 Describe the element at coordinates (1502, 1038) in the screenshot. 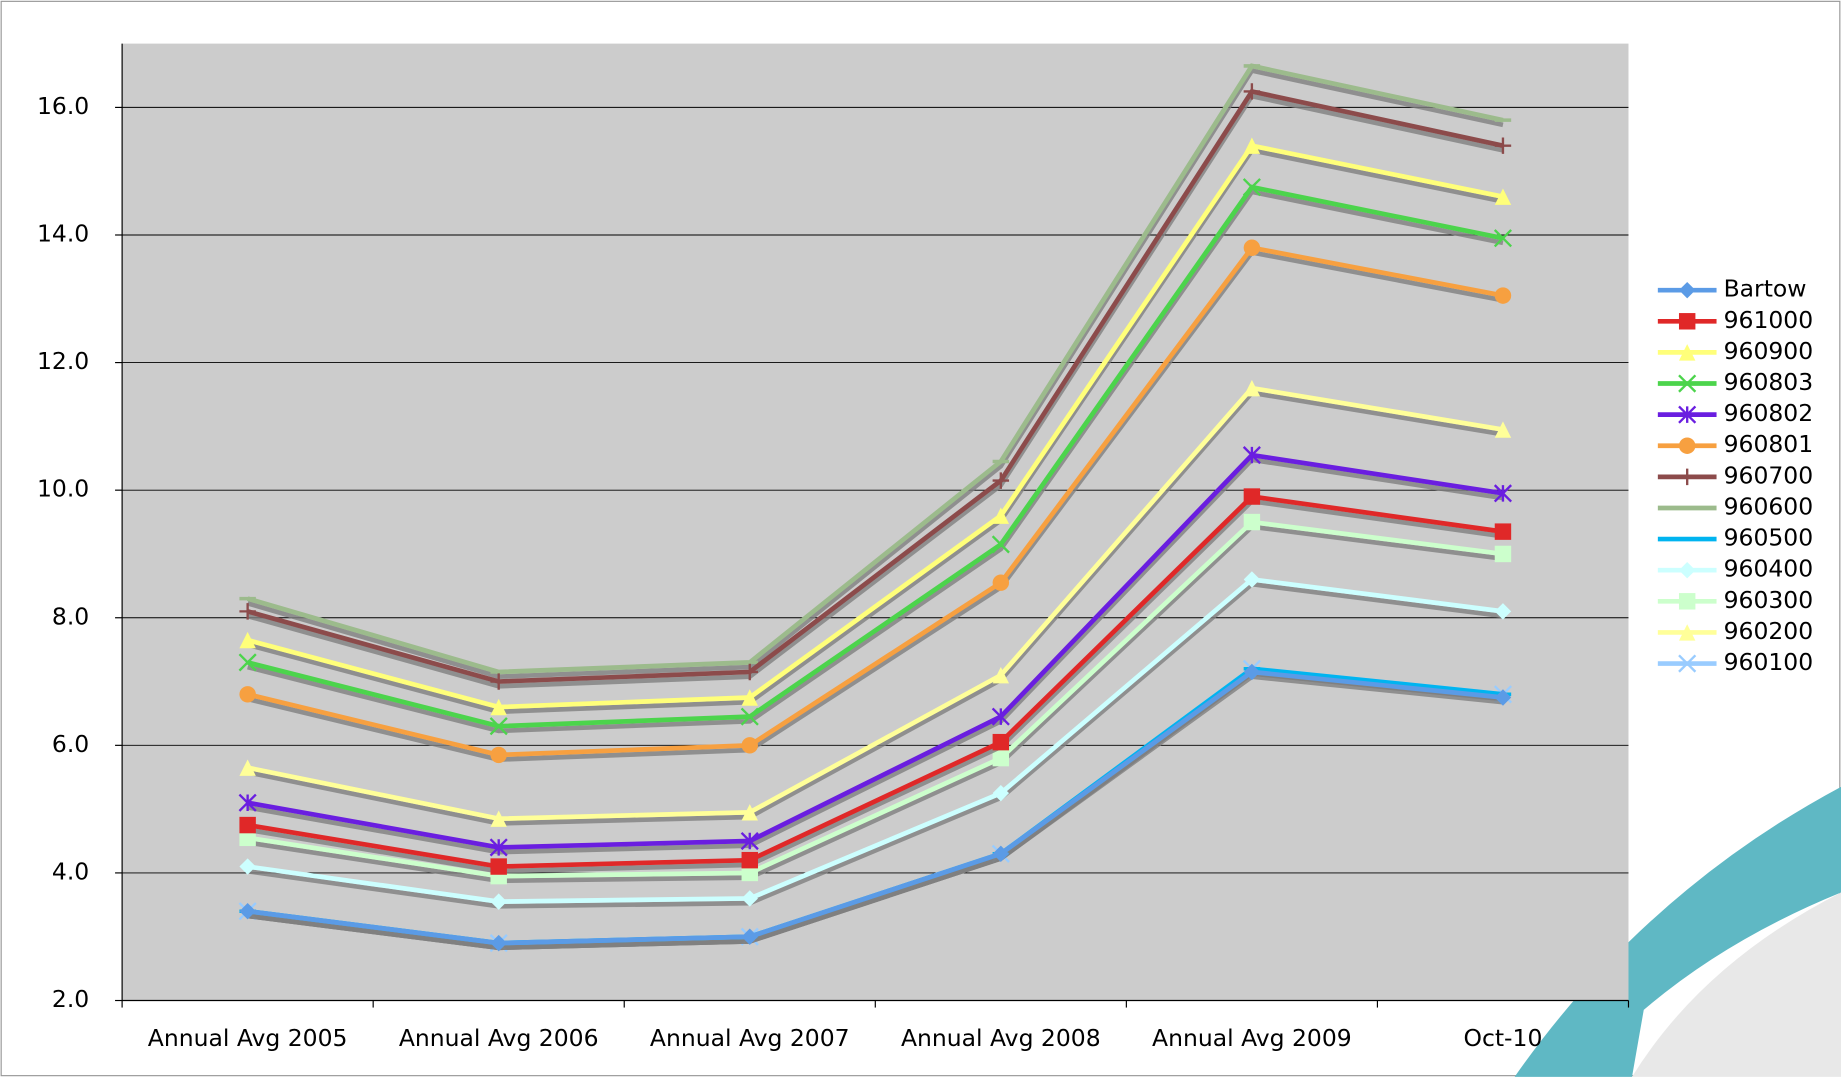

I see `x-tick-label: Oct-10` at that location.